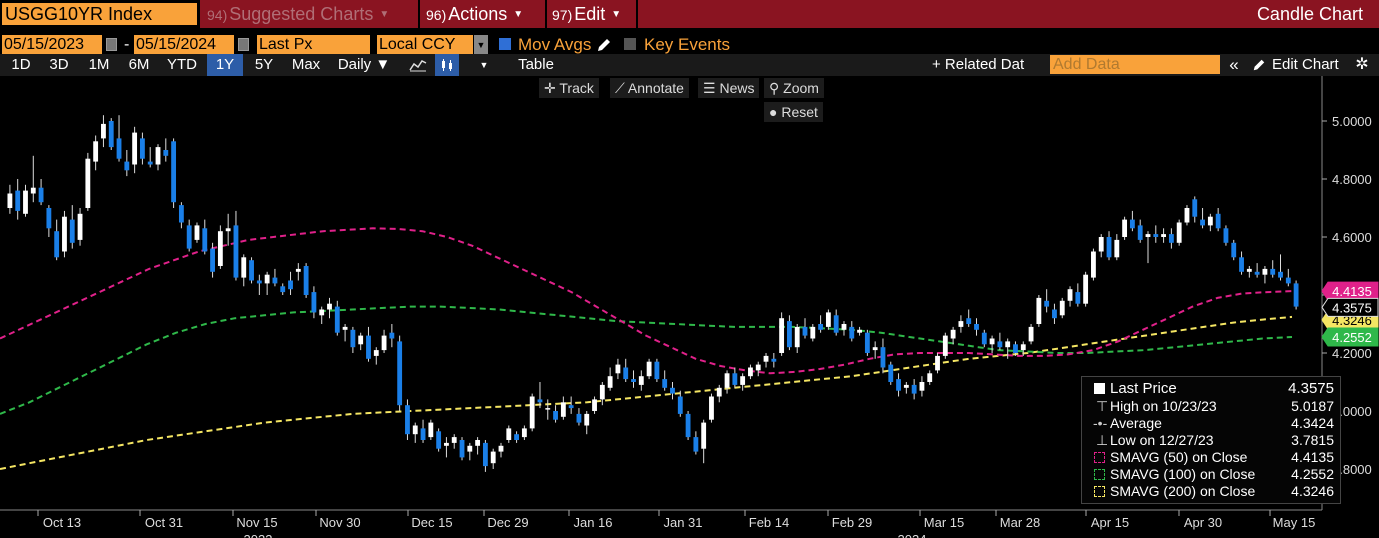 The width and height of the screenshot is (1379, 538). I want to click on end-date-input: 05/15/2024, so click(184, 45).